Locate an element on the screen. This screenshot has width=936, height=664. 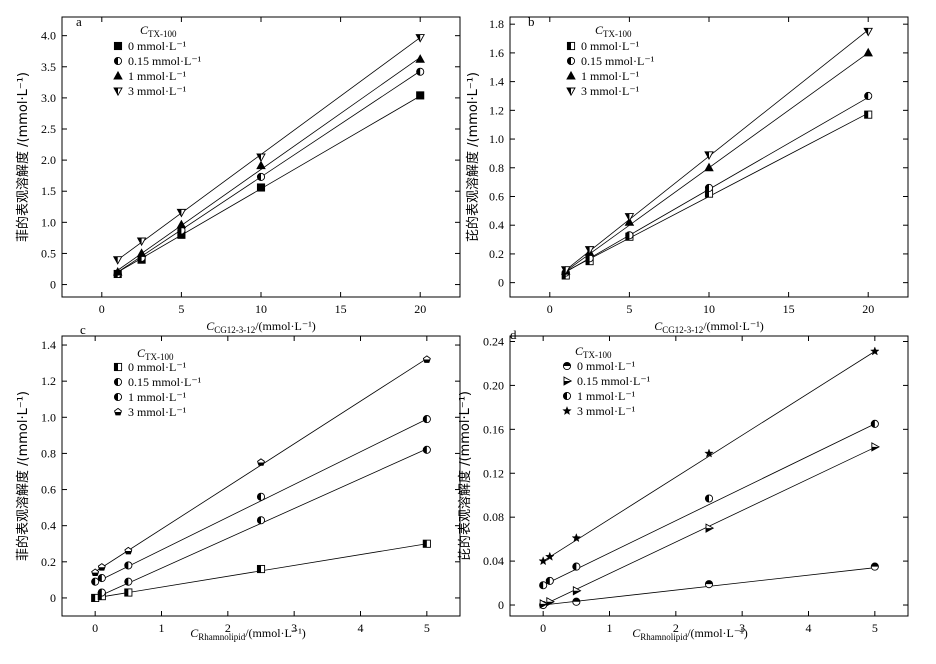
x-axis-title: CRhamnolipid/(mmol·L⁻¹) is located at coordinates (690, 634).